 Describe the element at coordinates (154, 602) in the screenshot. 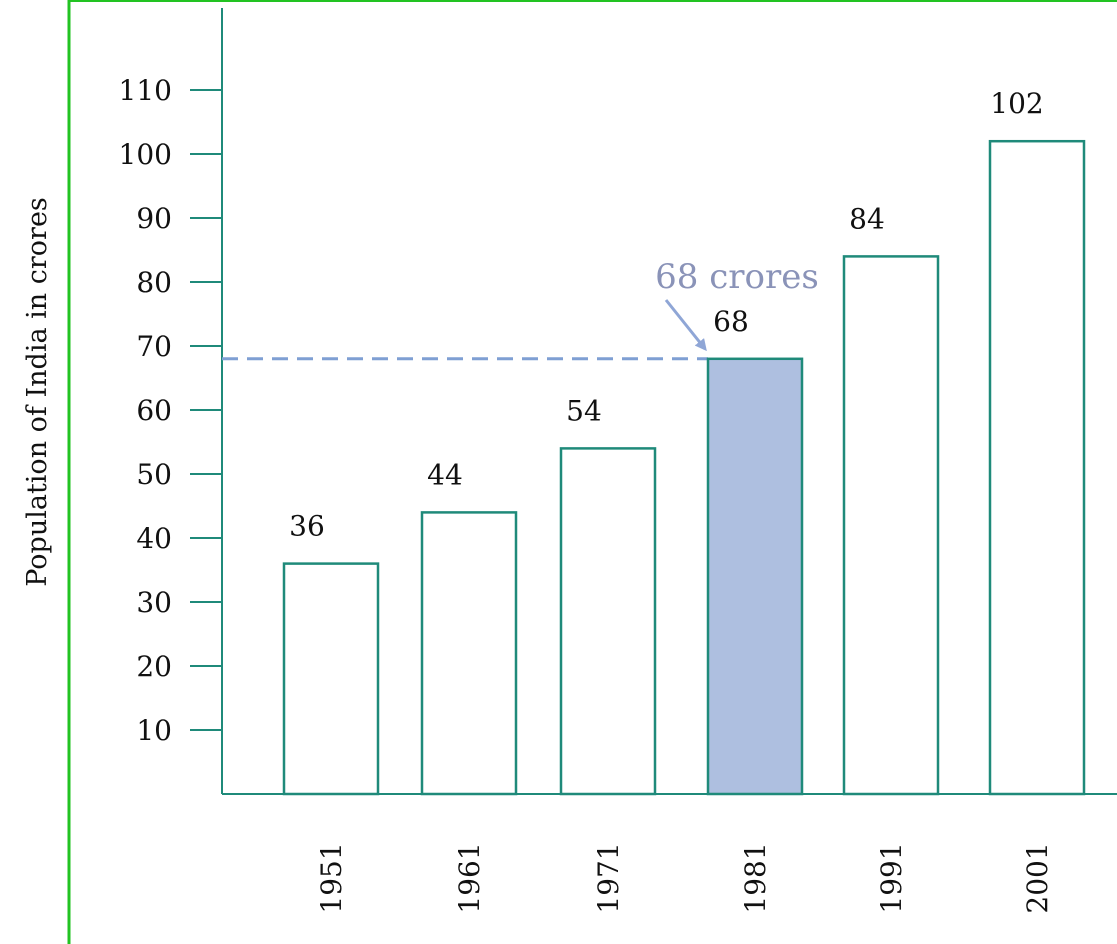

I see `y-tick-label: 30` at that location.